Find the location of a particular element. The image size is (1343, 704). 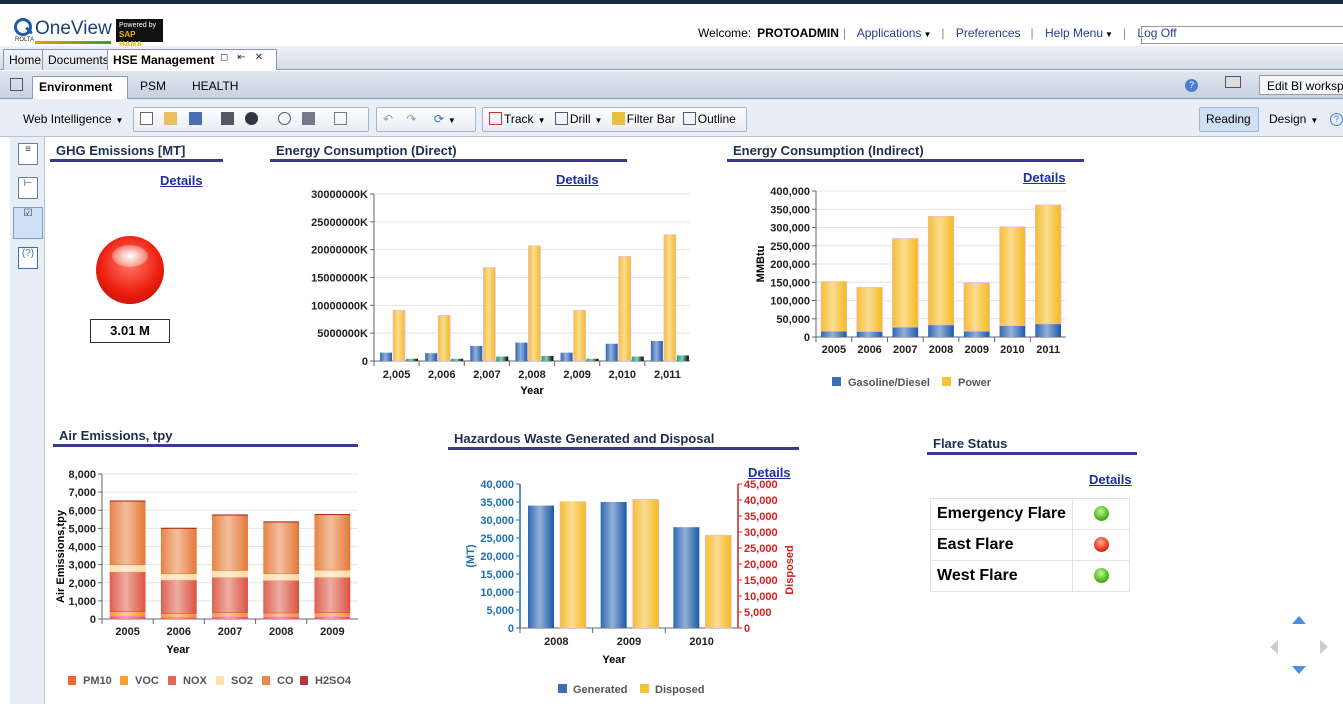

tab-window-icons: ◻⇤✕ is located at coordinates (246, 57).